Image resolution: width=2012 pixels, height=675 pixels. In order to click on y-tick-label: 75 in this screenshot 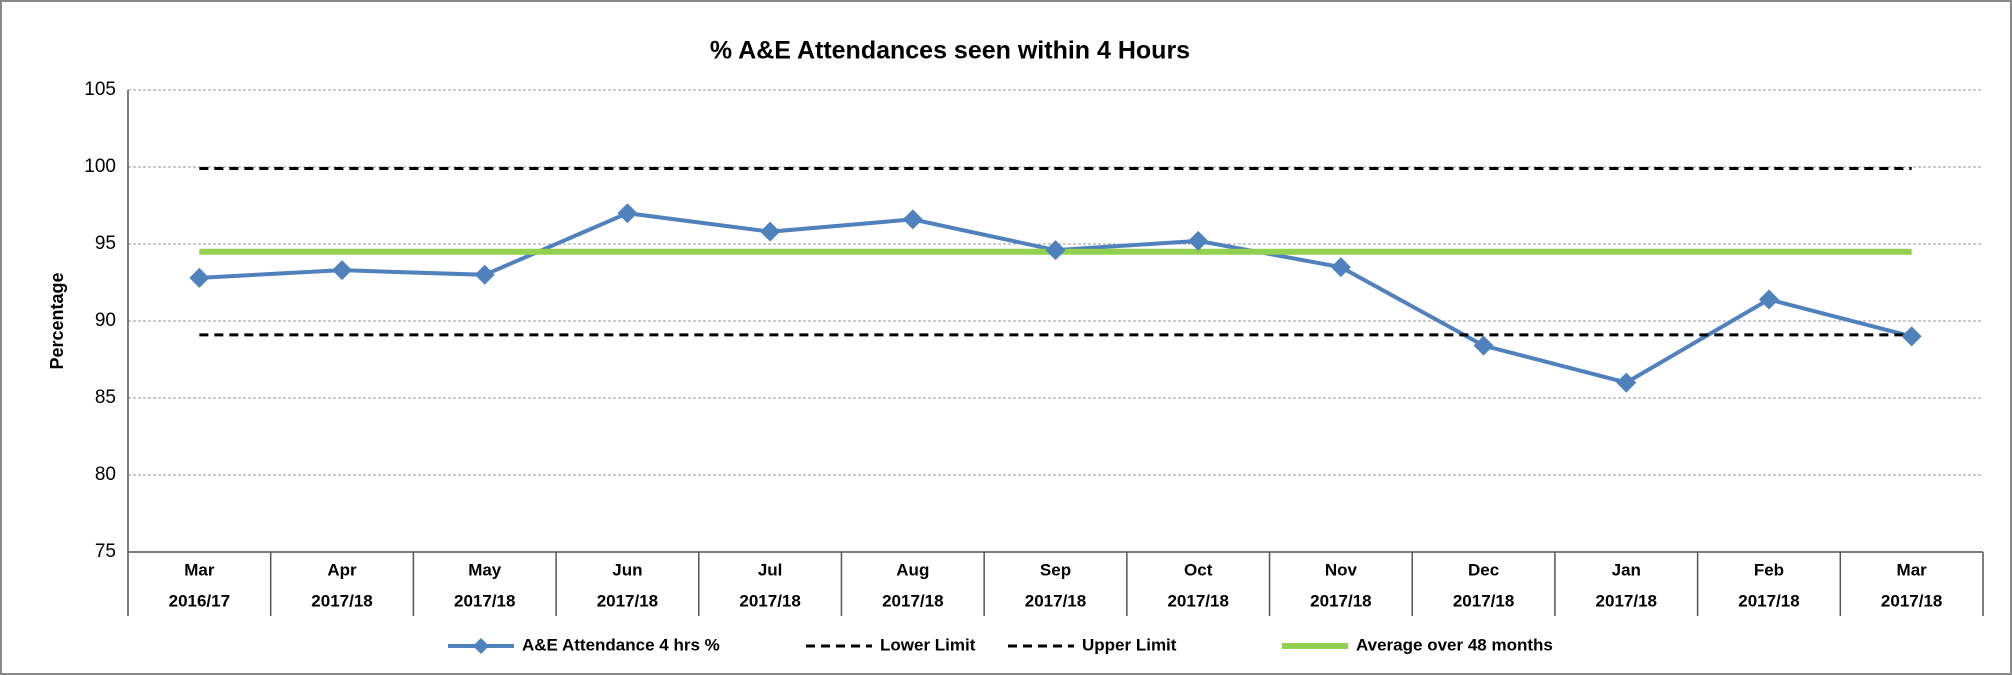, I will do `click(105, 551)`.